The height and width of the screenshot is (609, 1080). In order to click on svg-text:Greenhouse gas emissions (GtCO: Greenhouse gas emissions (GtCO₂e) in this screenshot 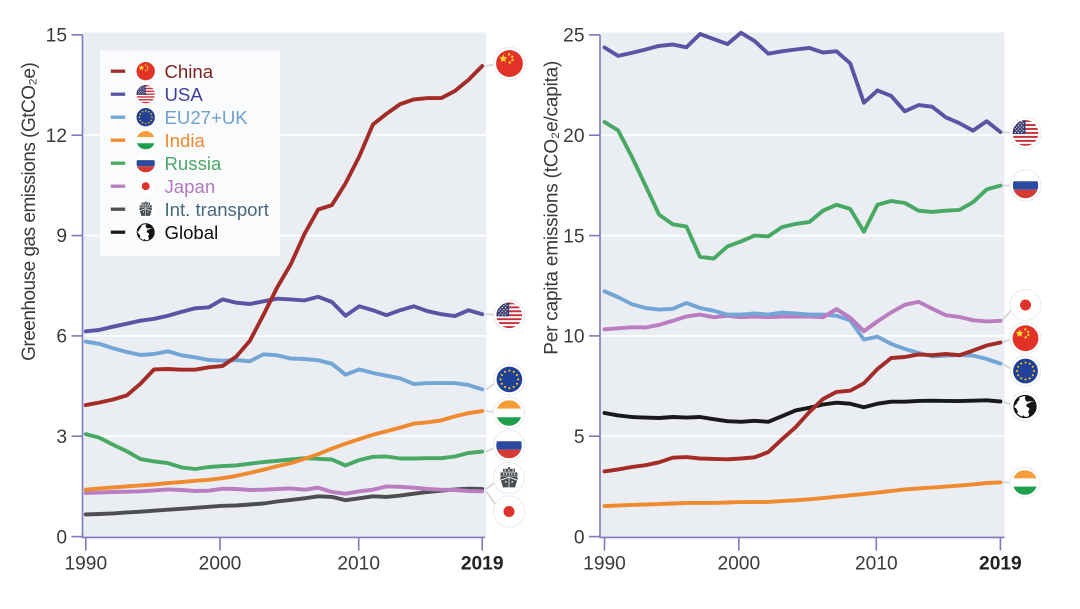, I will do `click(29, 212)`.